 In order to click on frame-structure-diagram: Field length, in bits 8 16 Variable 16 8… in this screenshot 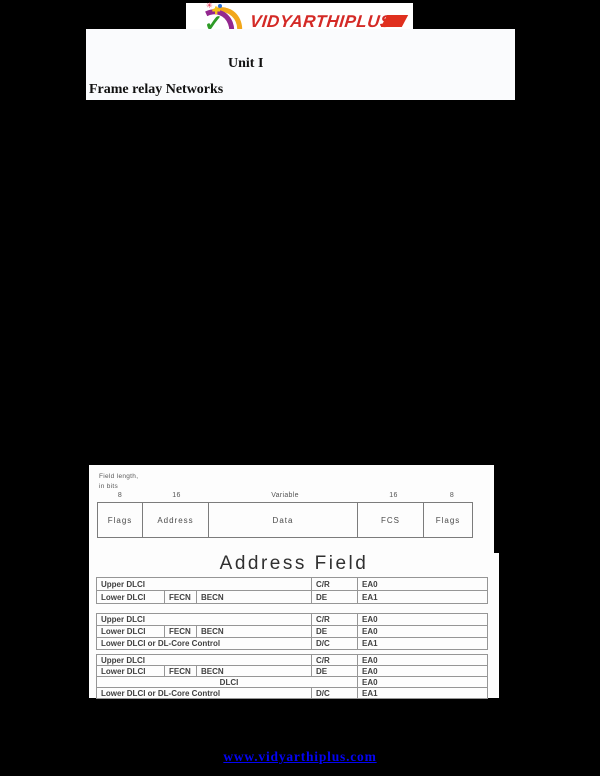, I will do `click(291, 509)`.